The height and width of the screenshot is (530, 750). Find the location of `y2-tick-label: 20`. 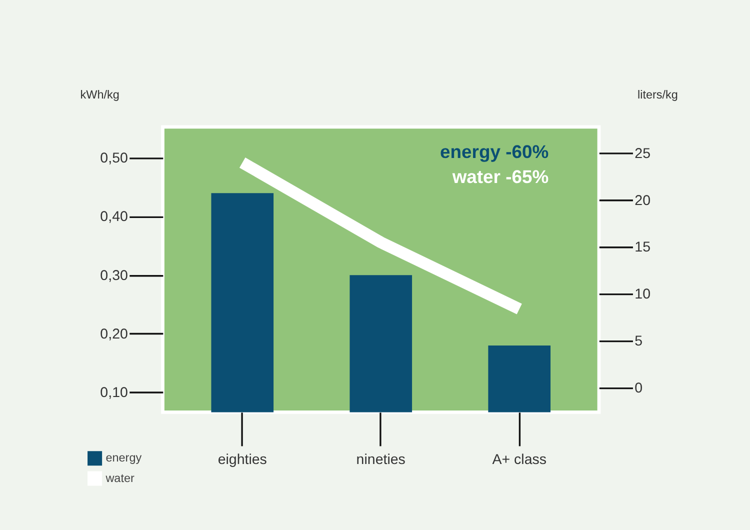

y2-tick-label: 20 is located at coordinates (642, 200).